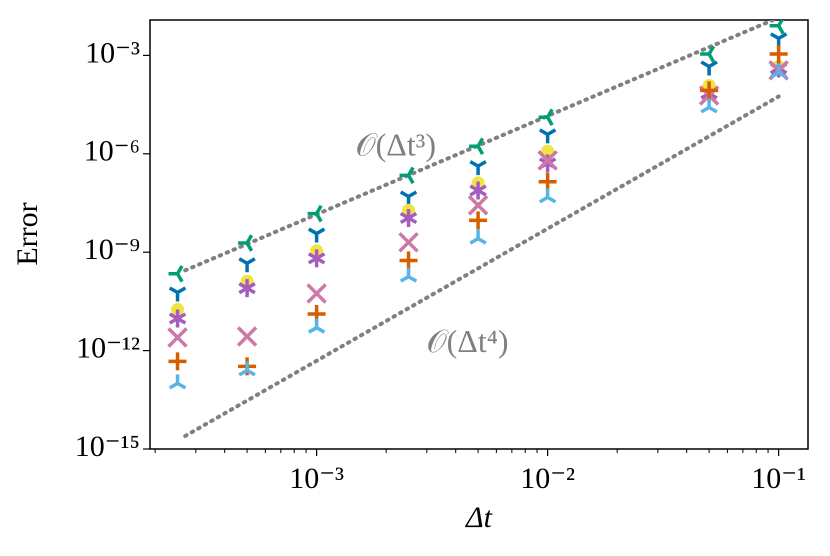 The width and height of the screenshot is (830, 556). I want to click on y-tick-label: 10⁻³, so click(112, 52).